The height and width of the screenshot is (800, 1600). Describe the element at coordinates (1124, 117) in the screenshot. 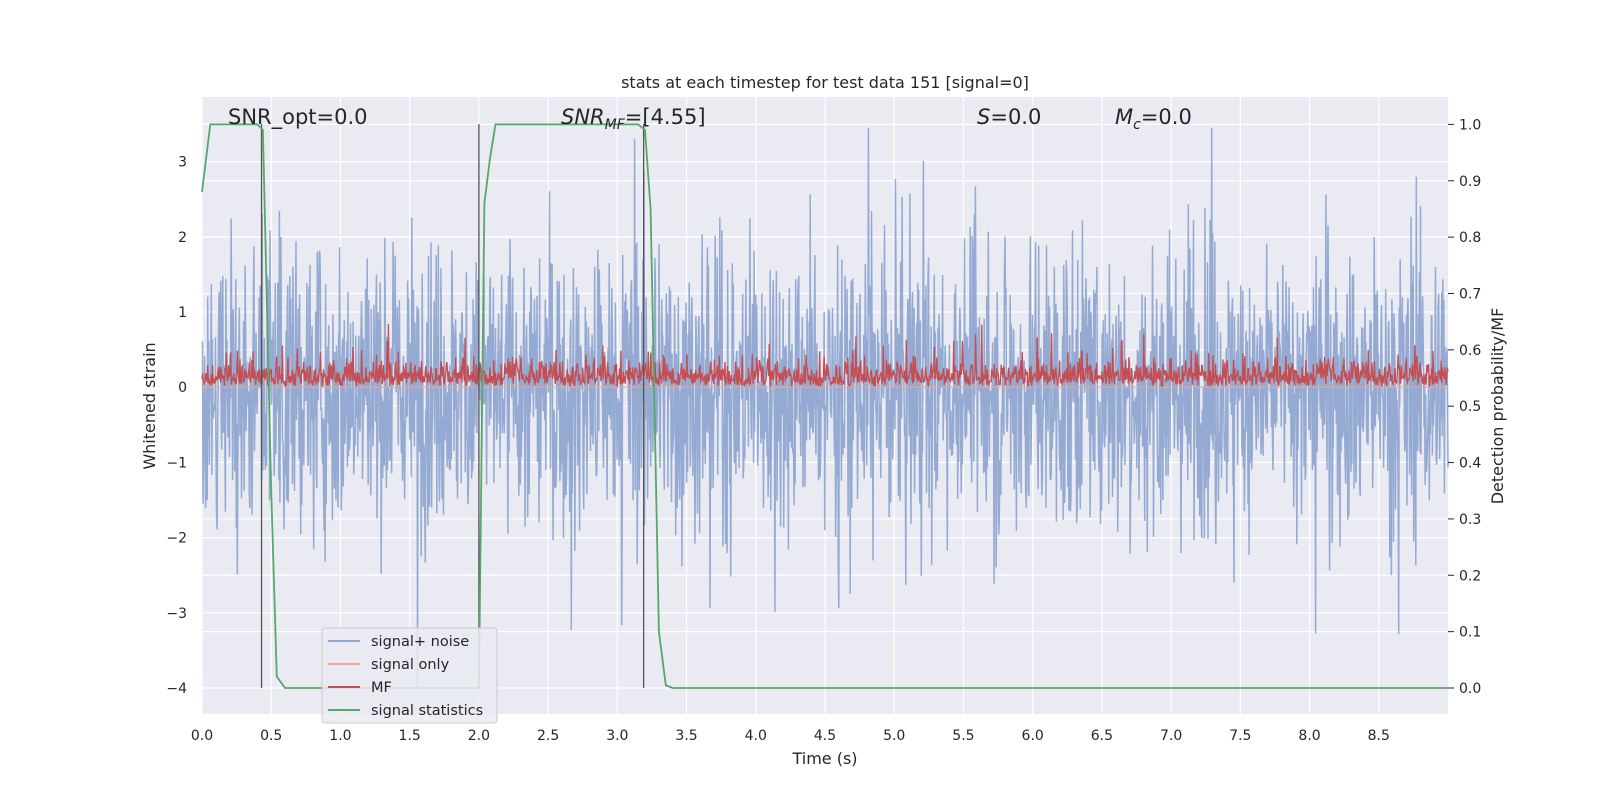

I see `annotation-mc-main: M` at that location.